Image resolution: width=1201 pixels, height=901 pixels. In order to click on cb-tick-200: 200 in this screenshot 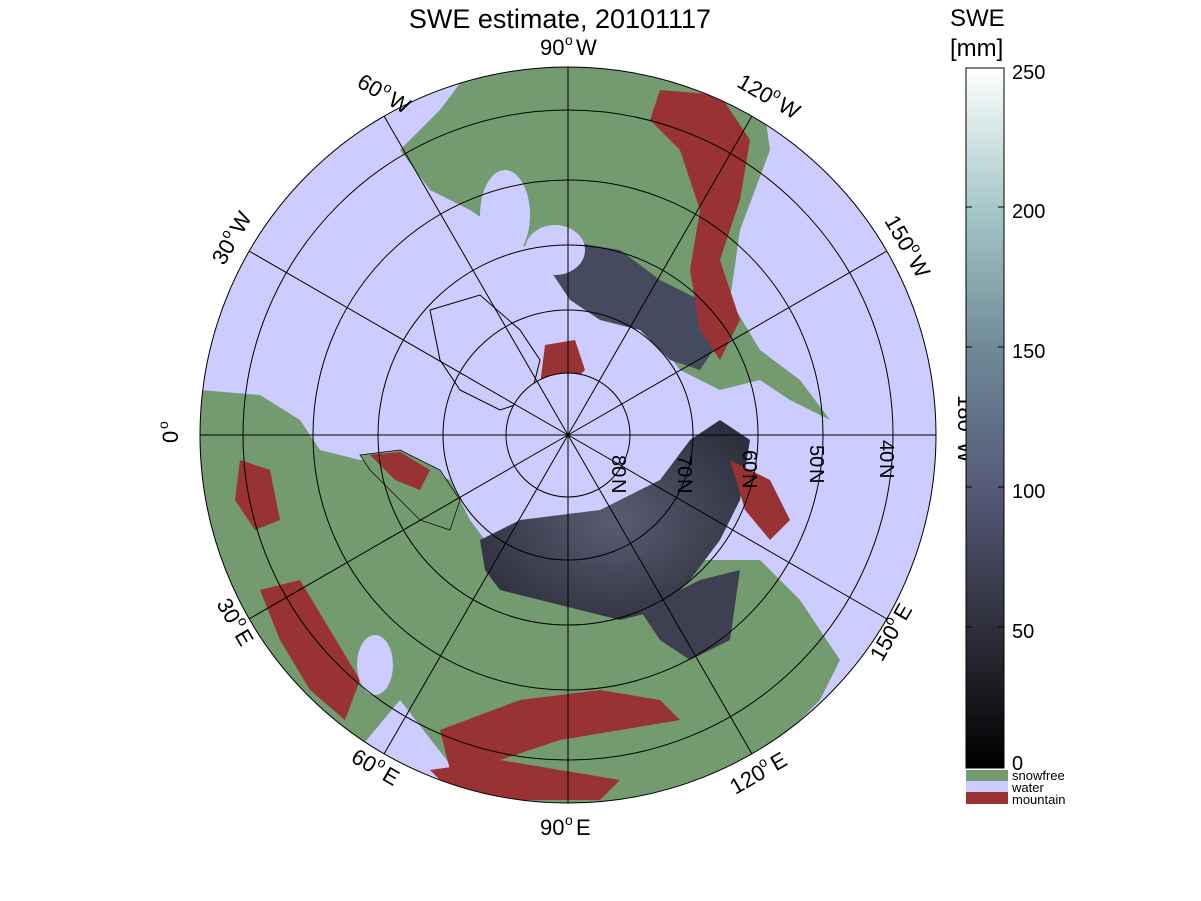, I will do `click(1028, 212)`.